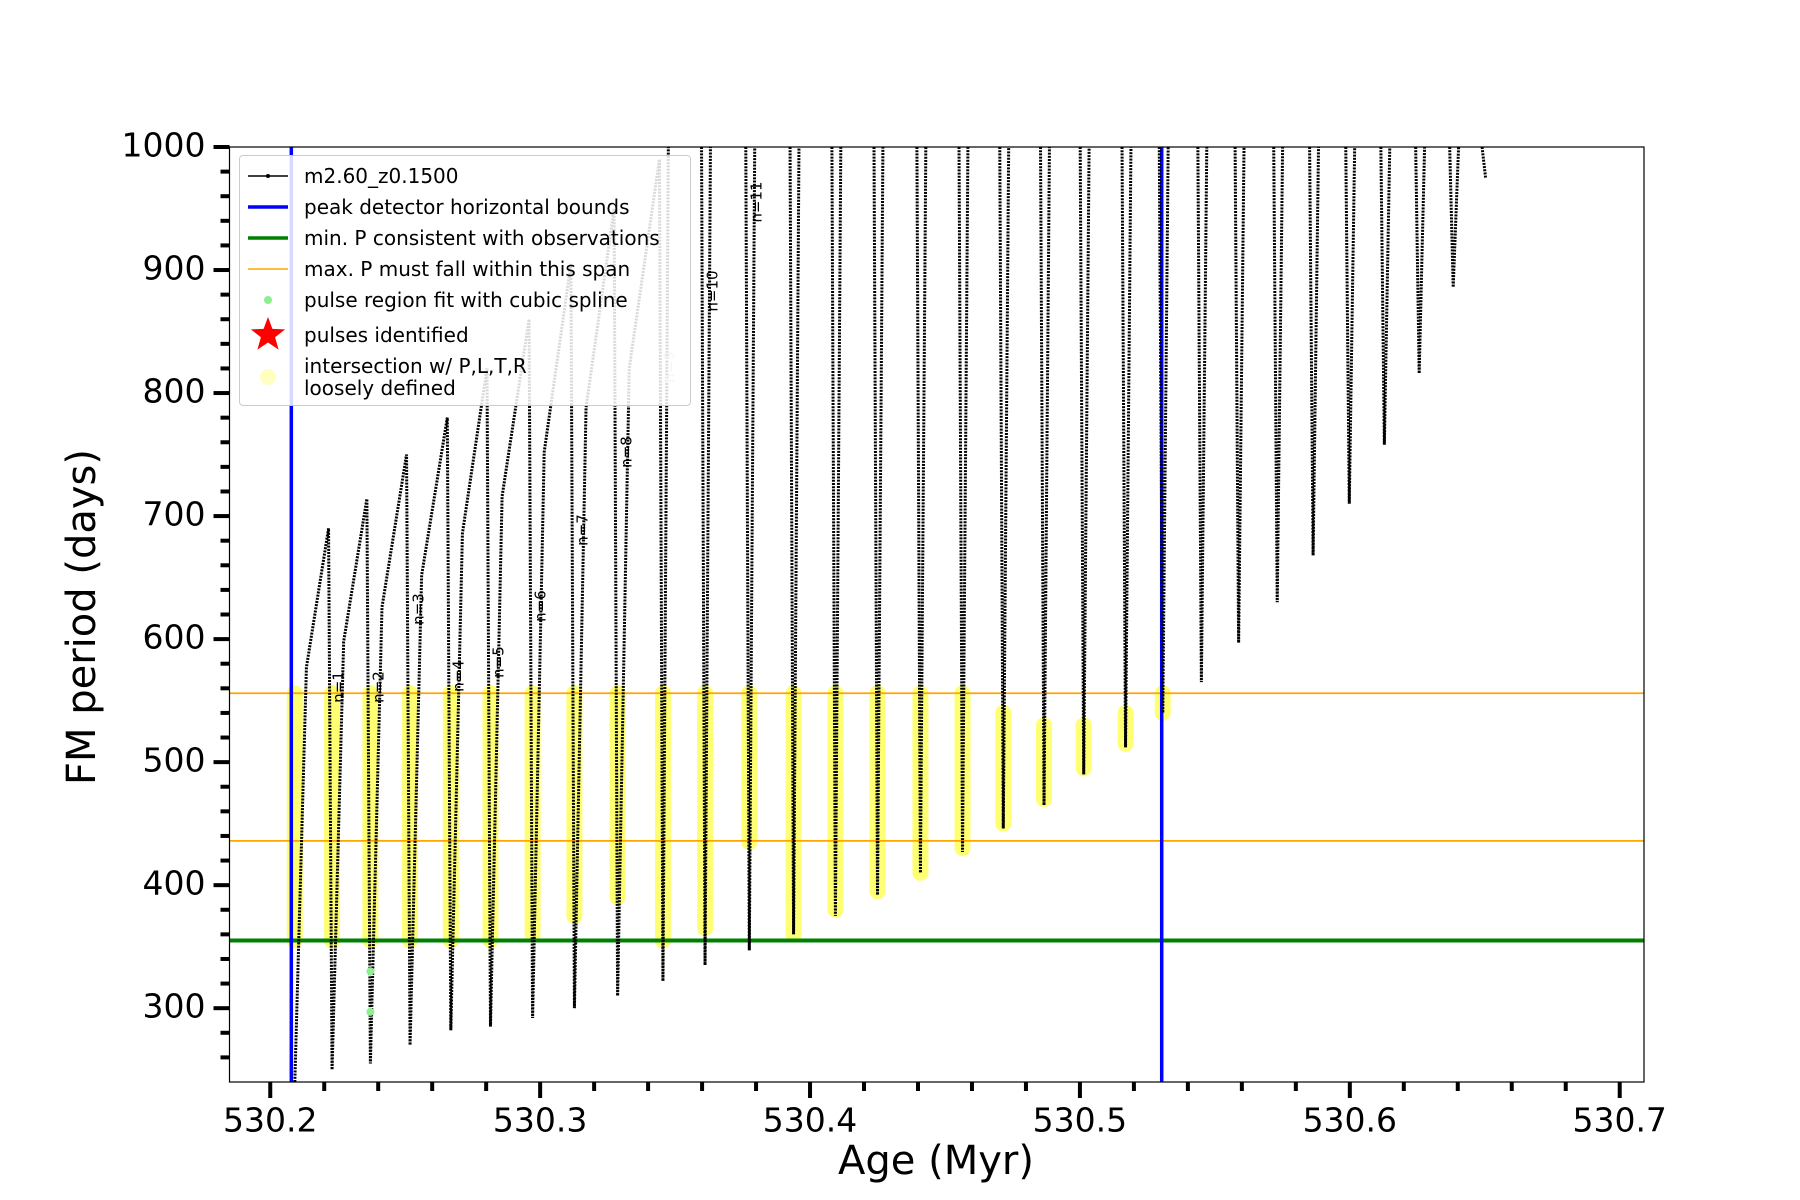 This screenshot has height=1200, width=1800. What do you see at coordinates (467, 268) in the screenshot?
I see `legend-label: max. P must fall within this span` at bounding box center [467, 268].